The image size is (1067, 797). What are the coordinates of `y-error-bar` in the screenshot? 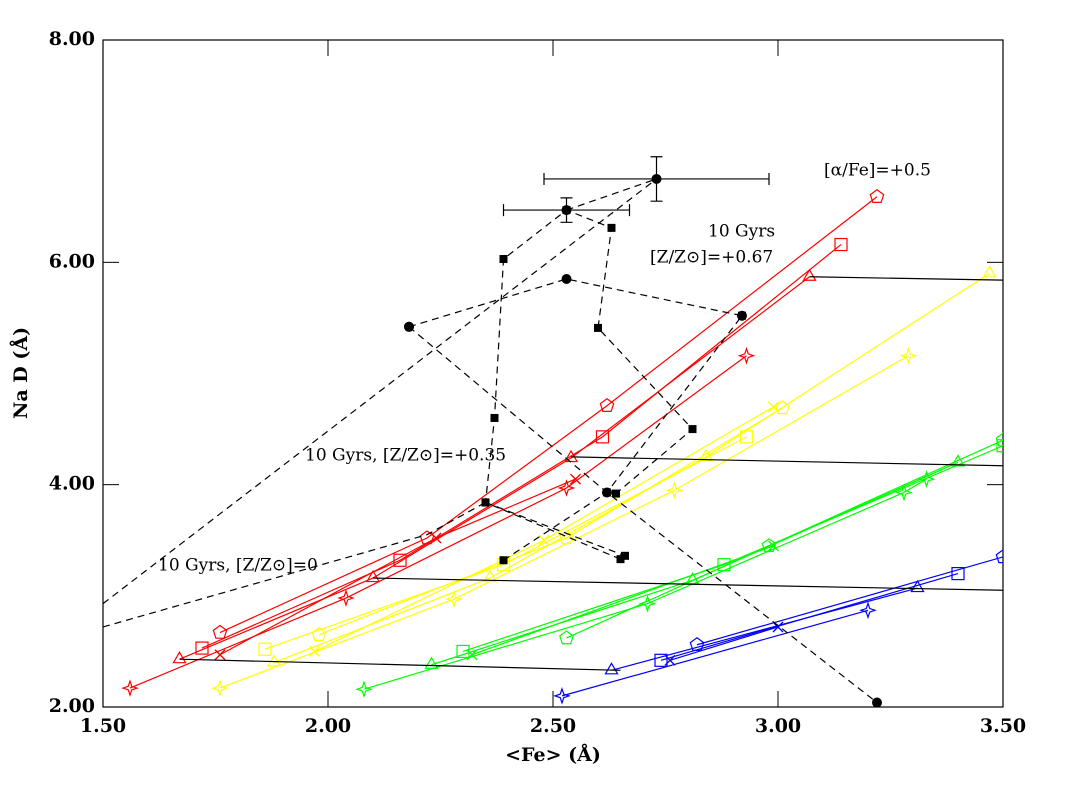 It's located at (566, 210).